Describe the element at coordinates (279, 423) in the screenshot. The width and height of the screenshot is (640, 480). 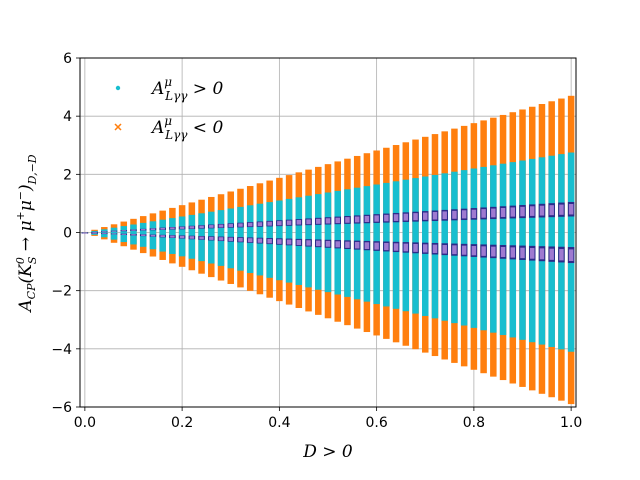
I see `x-tick-label: 0.4` at that location.